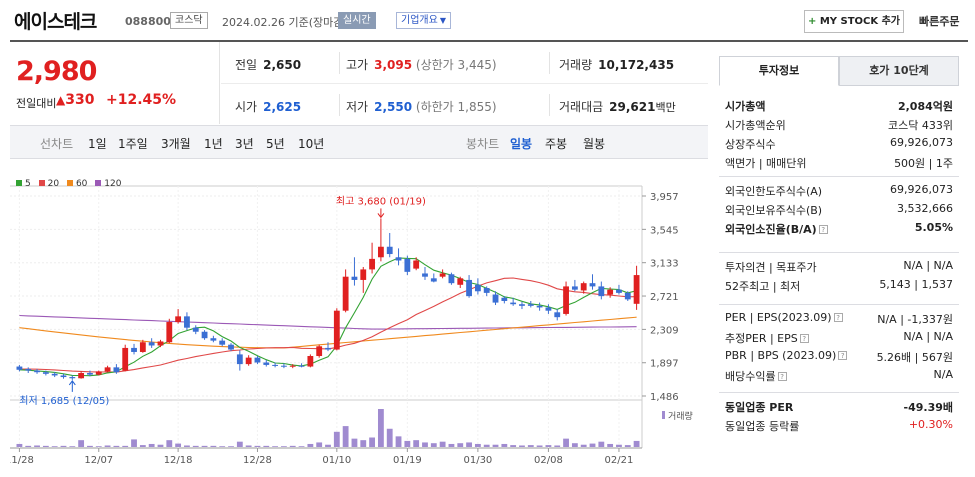 The width and height of the screenshot is (975, 477). Describe the element at coordinates (923, 163) in the screenshot. I see `info-value: 500원 | 1주` at that location.